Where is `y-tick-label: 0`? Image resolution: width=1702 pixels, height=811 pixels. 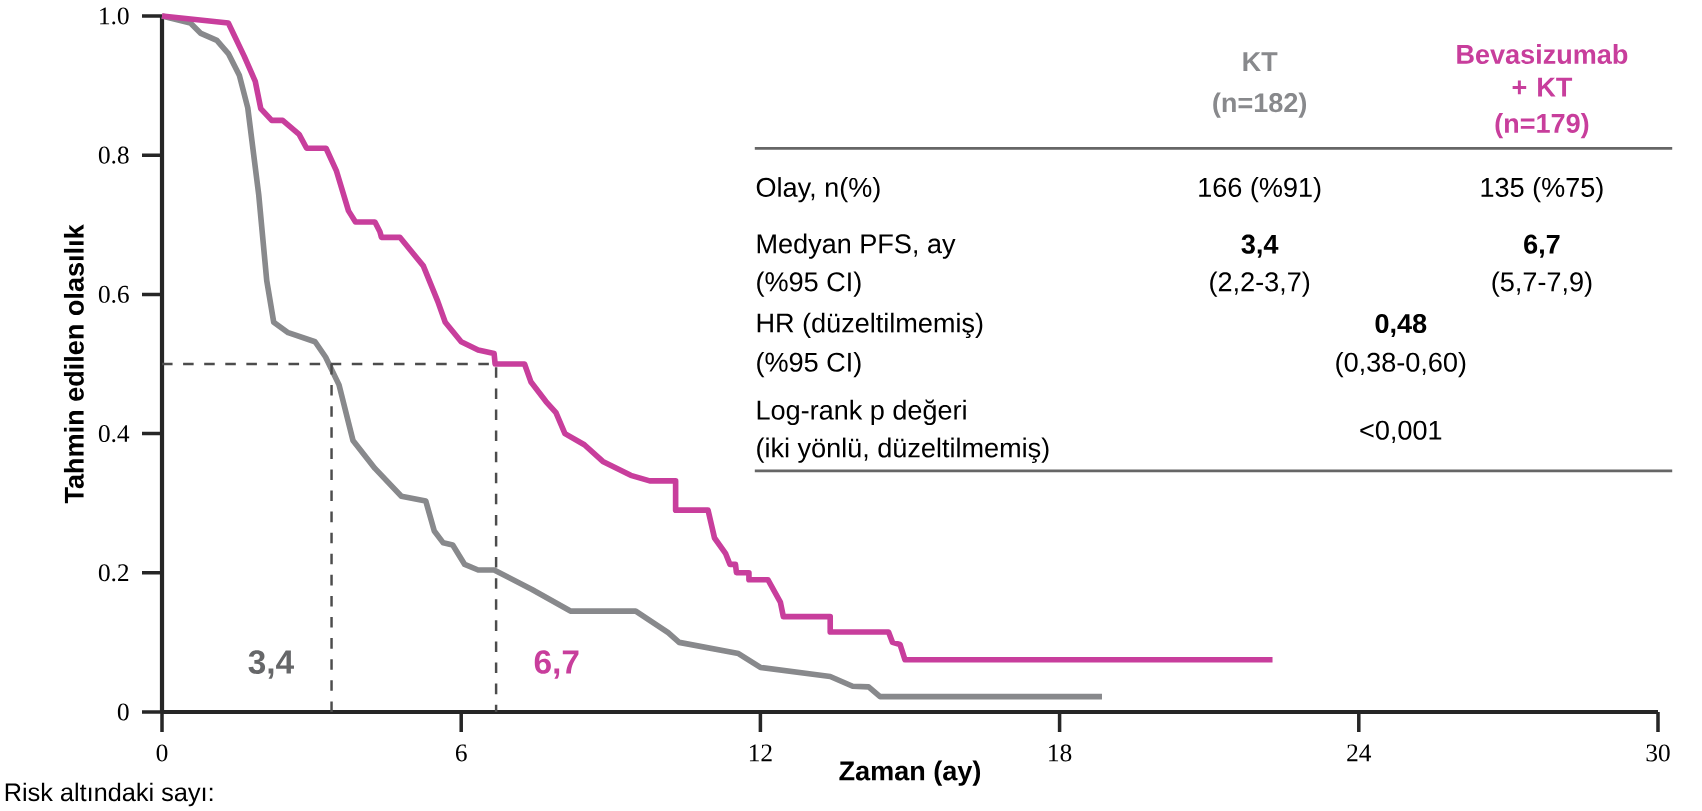
y-tick-label: 0 is located at coordinates (123, 712).